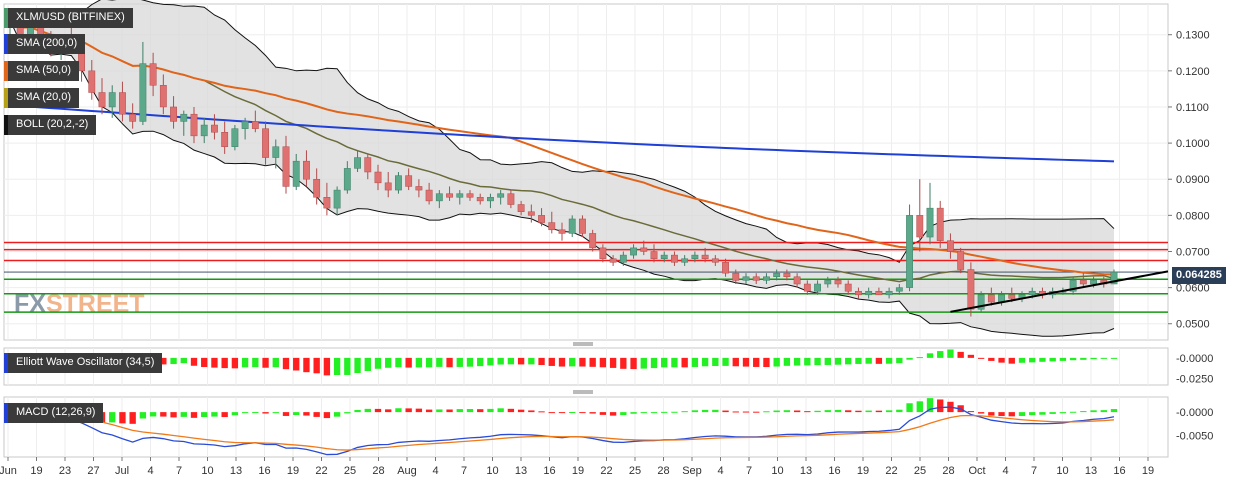  Describe the element at coordinates (1193, 72) in the screenshot. I see `price-tick-label: 0.1200` at that location.